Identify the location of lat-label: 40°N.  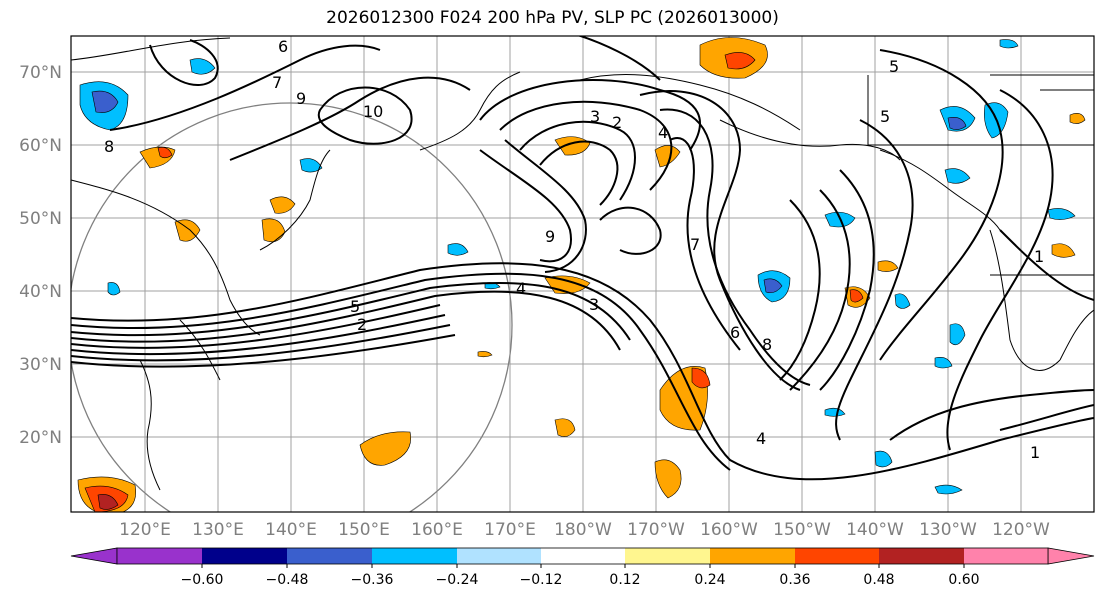
(40, 292).